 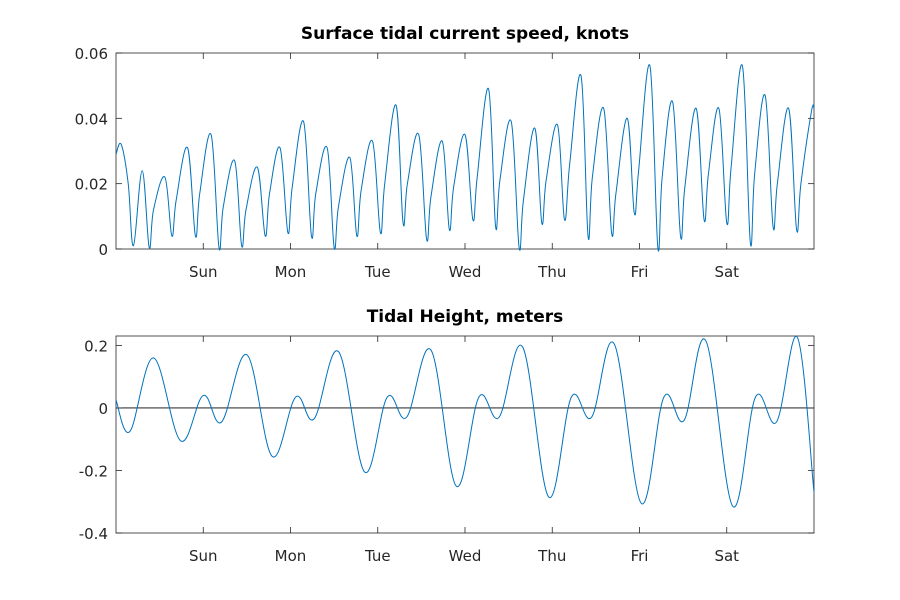 I want to click on tidal-height-x-tick-label: Mon, so click(x=291, y=556).